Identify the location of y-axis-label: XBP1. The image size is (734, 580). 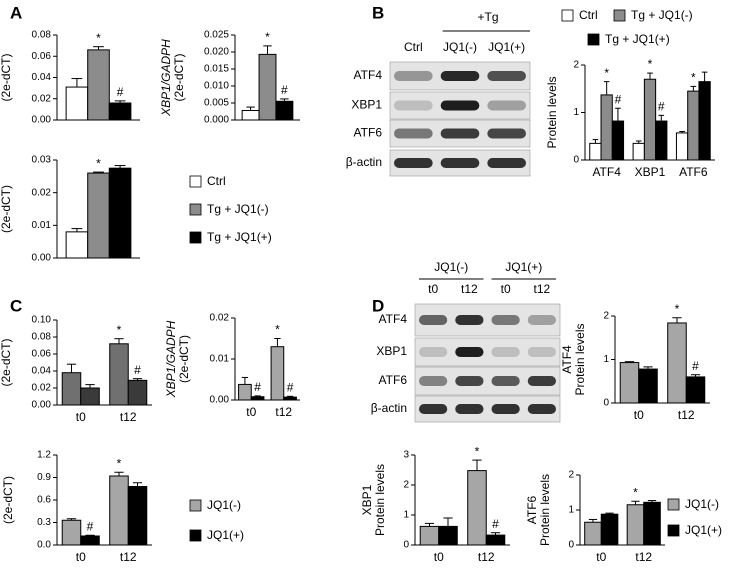
(367, 499).